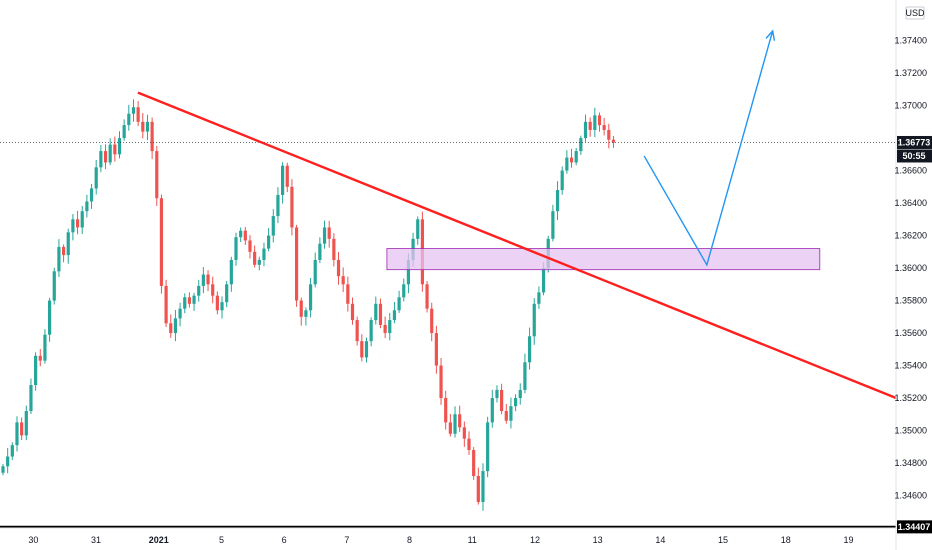  I want to click on x-tick-label: 30, so click(33, 540).